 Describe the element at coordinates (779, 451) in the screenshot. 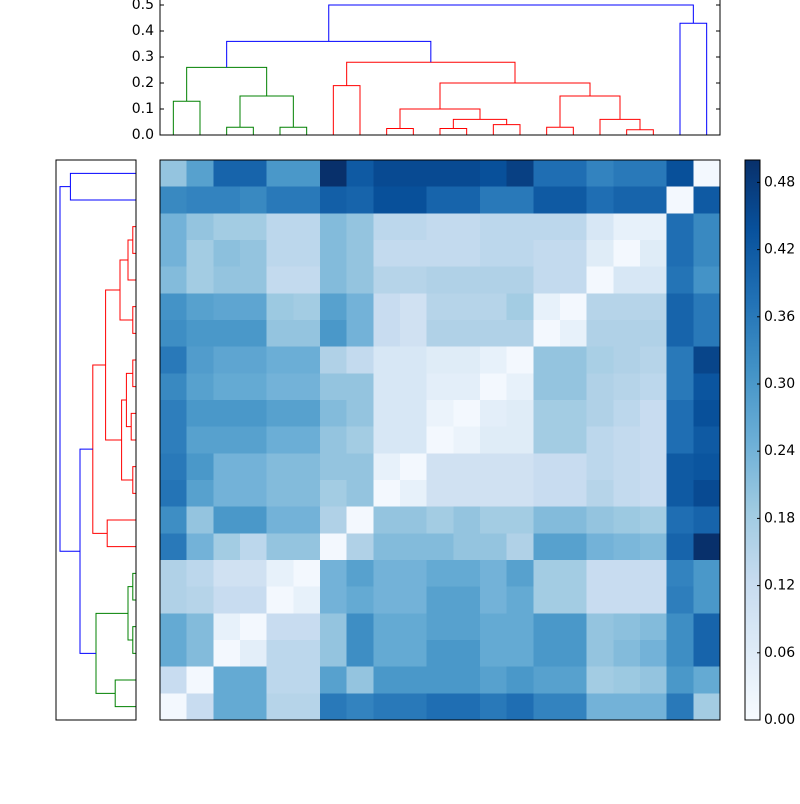

I see `colorbar-tick-label: 0.24` at that location.